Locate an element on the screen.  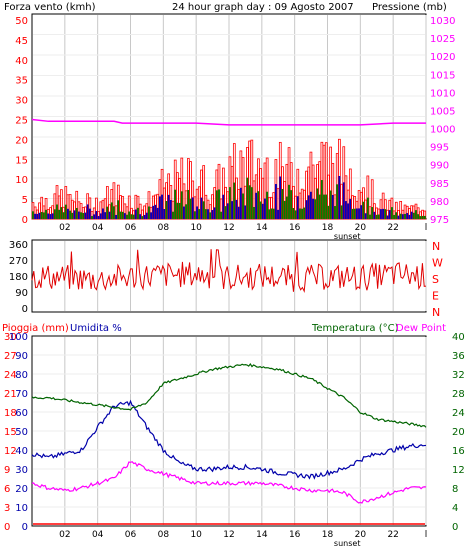
temperature-axis-tick: 12 is located at coordinates (458, 470).